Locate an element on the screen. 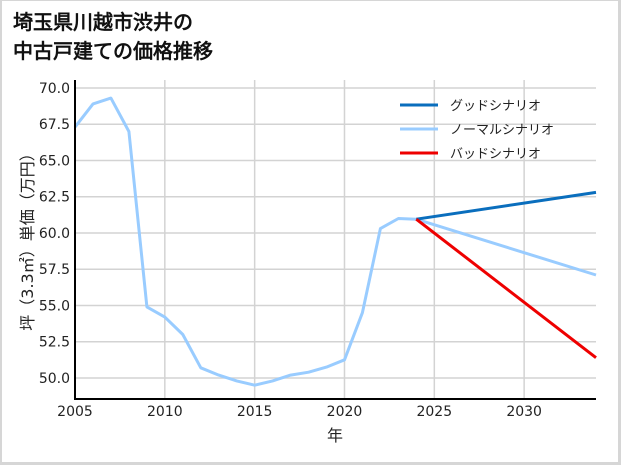 The width and height of the screenshot is (621, 465). y-tick-label: 62.5 is located at coordinates (54, 198).